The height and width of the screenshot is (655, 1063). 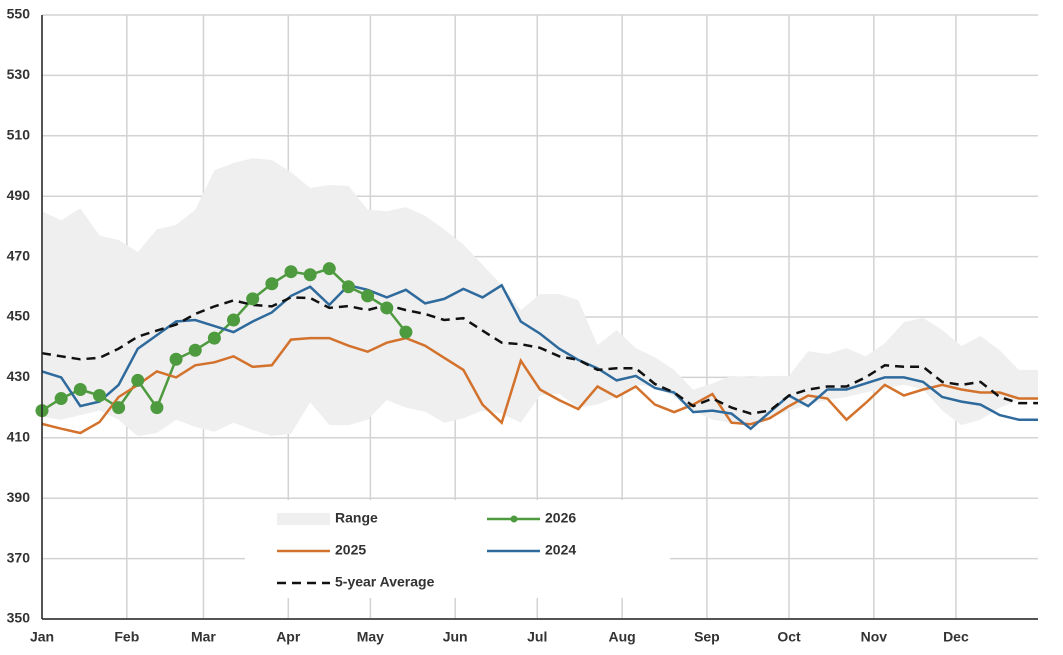 I want to click on legend: Range 2026 2025 2024 5-year Average, so click(x=457, y=549).